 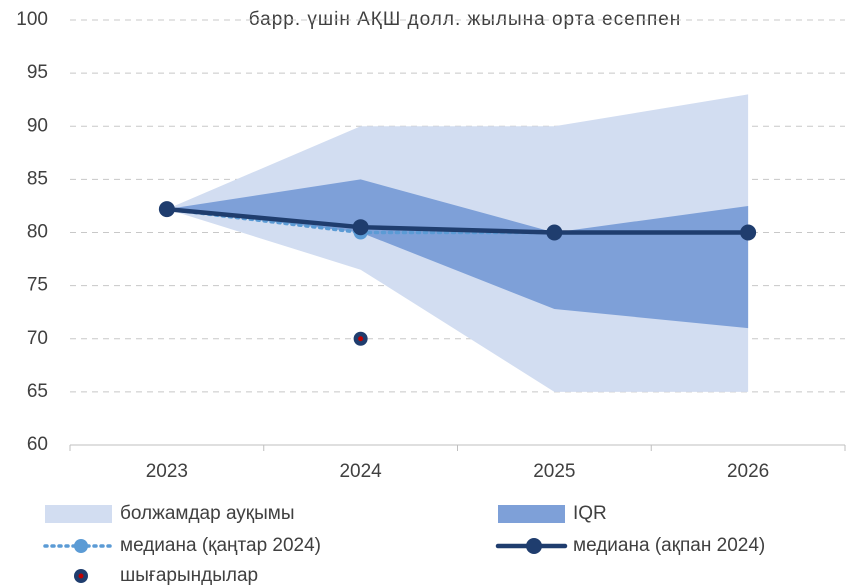 What do you see at coordinates (37, 391) in the screenshot?
I see `y-tick-label: 65` at bounding box center [37, 391].